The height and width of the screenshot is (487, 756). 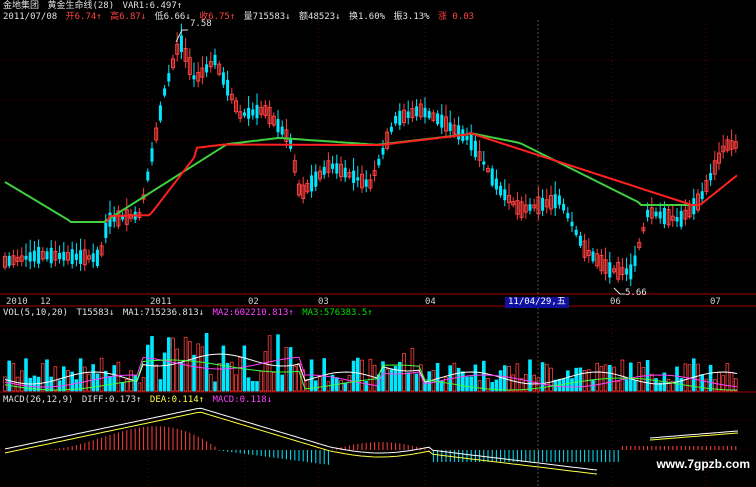 What do you see at coordinates (323, 302) in the screenshot?
I see `x-label-03: 03` at bounding box center [323, 302].